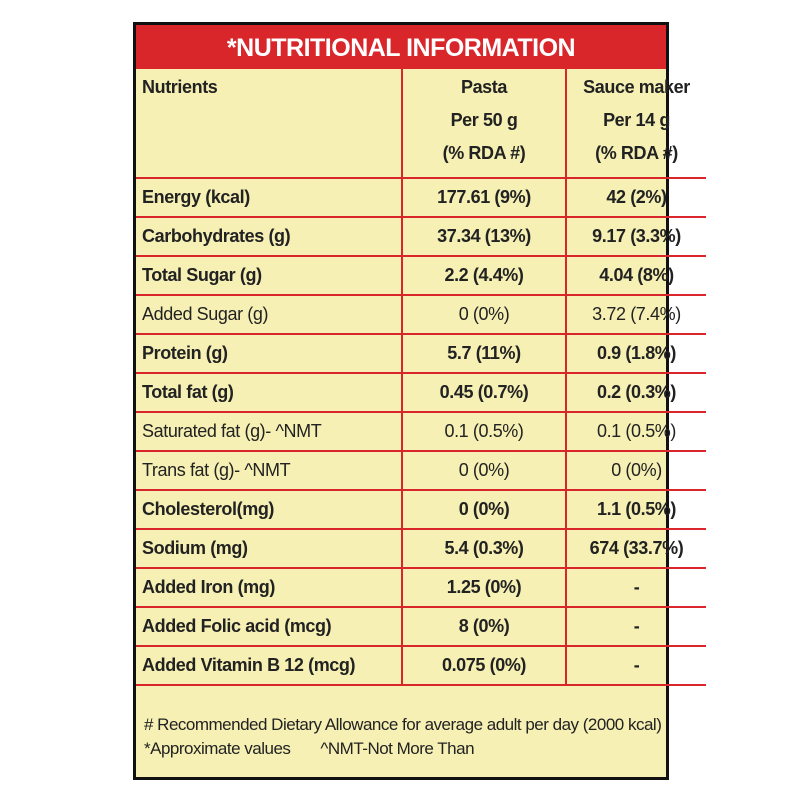 The image size is (800, 800). What do you see at coordinates (401, 47) in the screenshot?
I see `title: *NUTRITIONAL INFORMATION` at bounding box center [401, 47].